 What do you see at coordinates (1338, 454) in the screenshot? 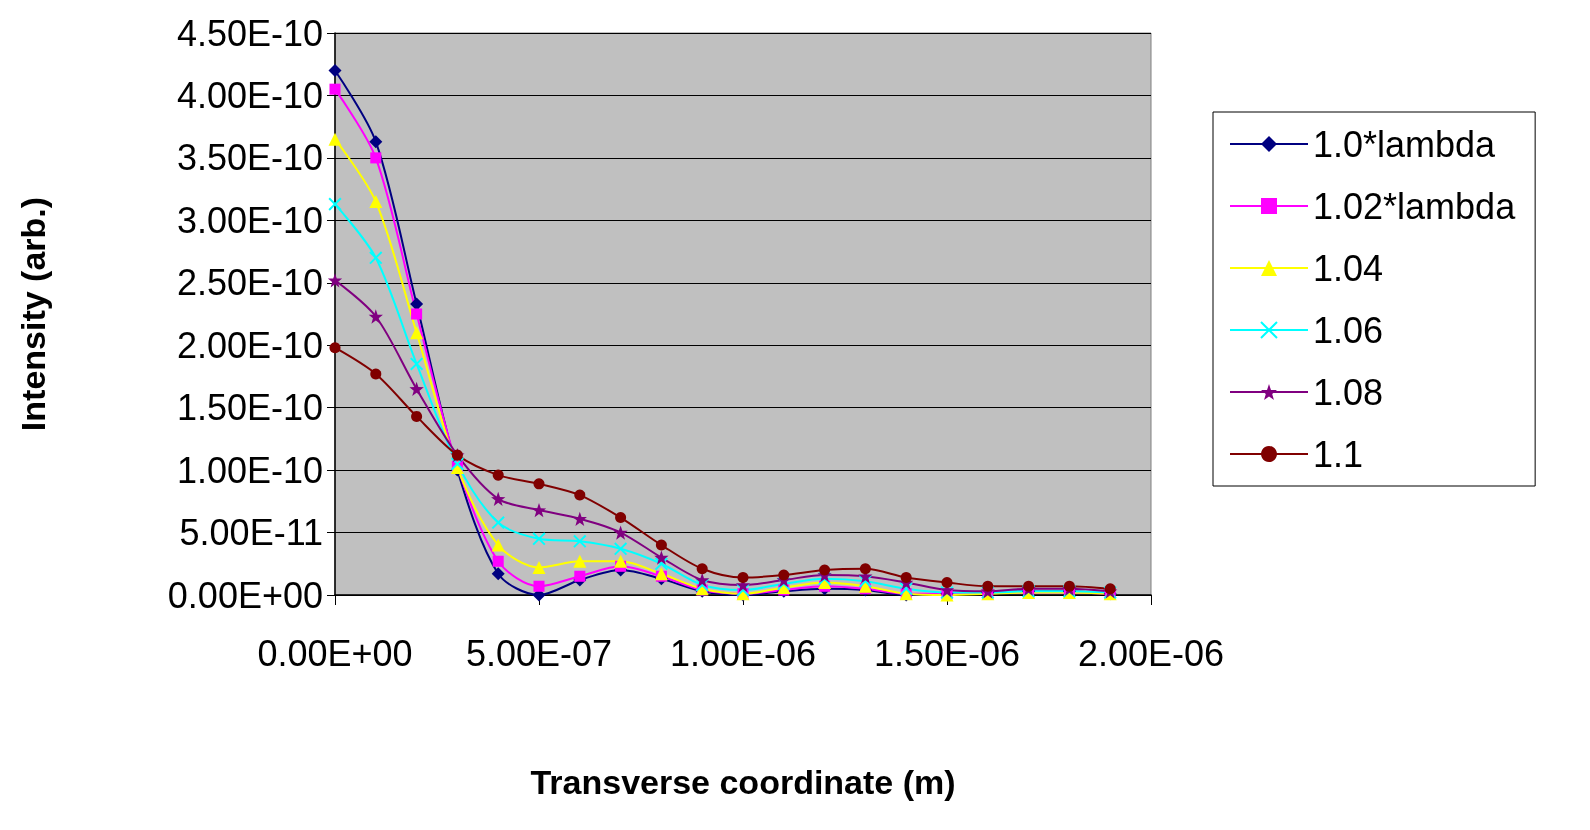
I see `legend-label: 1.1` at bounding box center [1338, 454].